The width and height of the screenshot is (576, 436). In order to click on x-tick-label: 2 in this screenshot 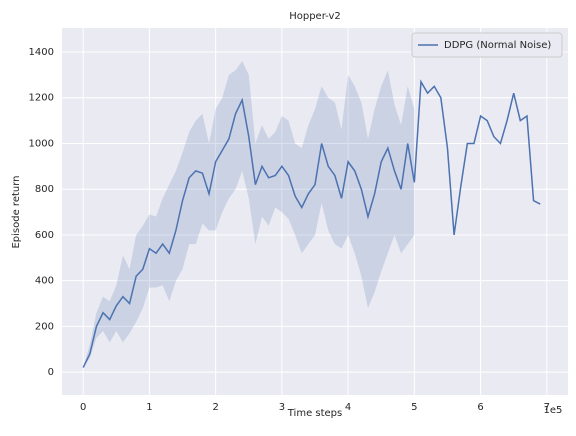, I will do `click(215, 407)`.